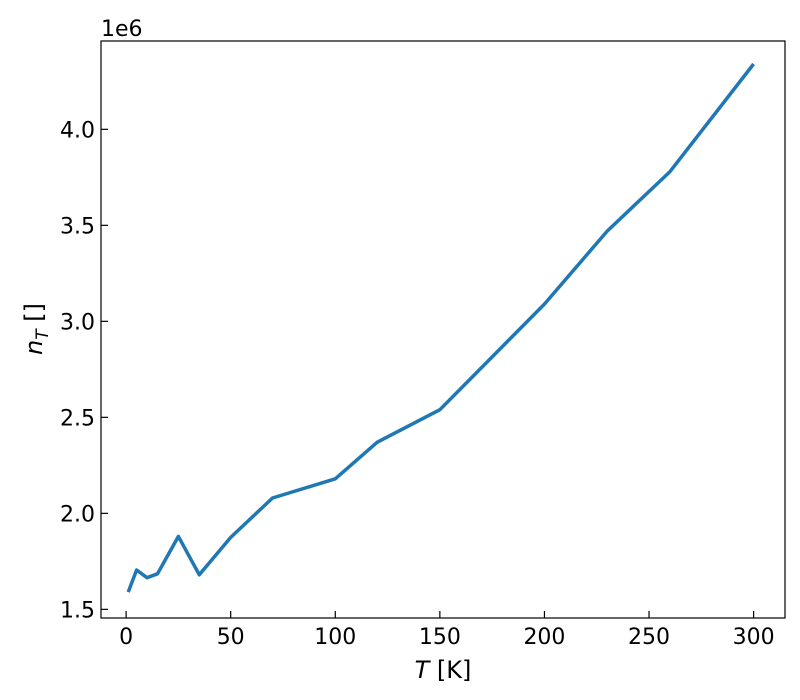 This screenshot has width=800, height=700. I want to click on x-axis-label-unit: [K], so click(450, 670).